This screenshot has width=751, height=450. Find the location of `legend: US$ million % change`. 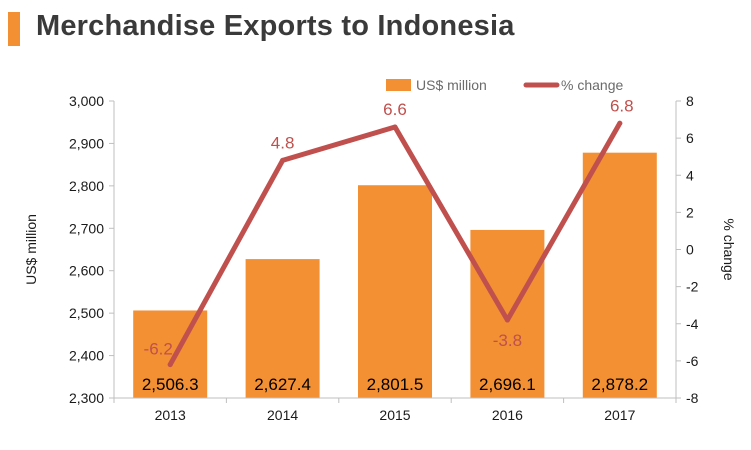

legend: US$ million % change is located at coordinates (504, 85).